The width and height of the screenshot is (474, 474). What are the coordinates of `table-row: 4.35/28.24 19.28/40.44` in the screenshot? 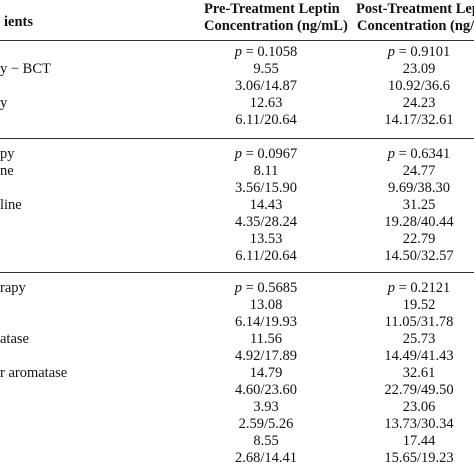 It's located at (237, 222).